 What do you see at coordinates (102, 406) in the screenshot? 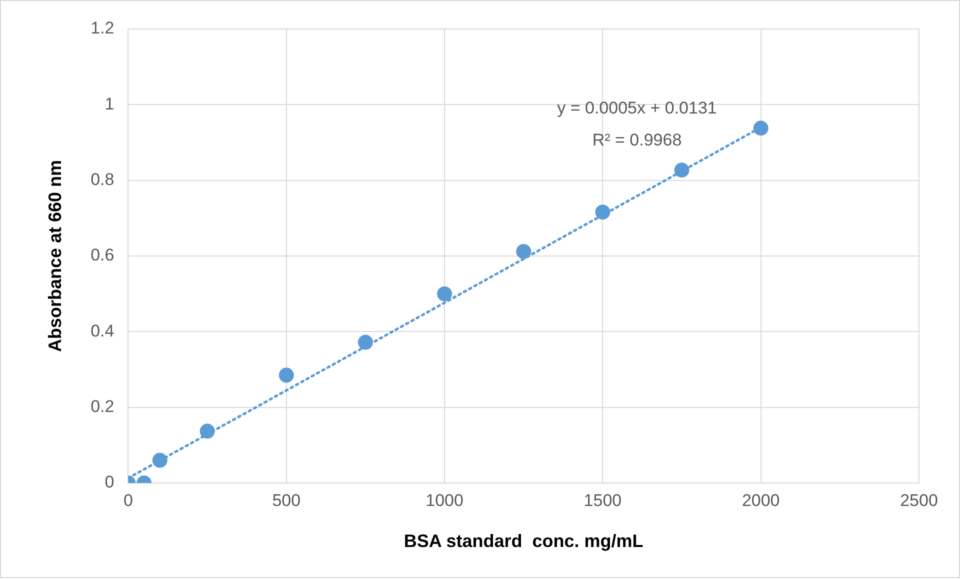
I see `y-tick-label: 0.2` at bounding box center [102, 406].